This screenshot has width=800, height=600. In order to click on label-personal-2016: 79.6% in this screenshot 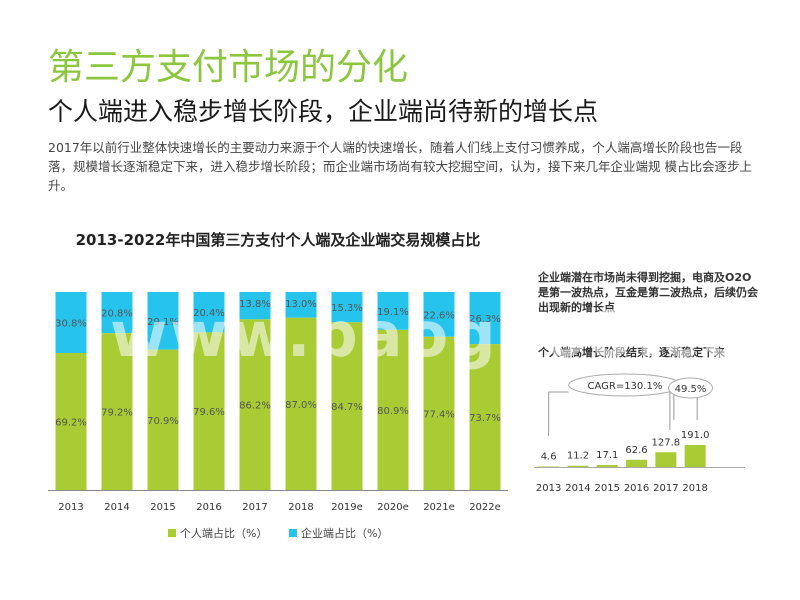, I will do `click(209, 412)`.